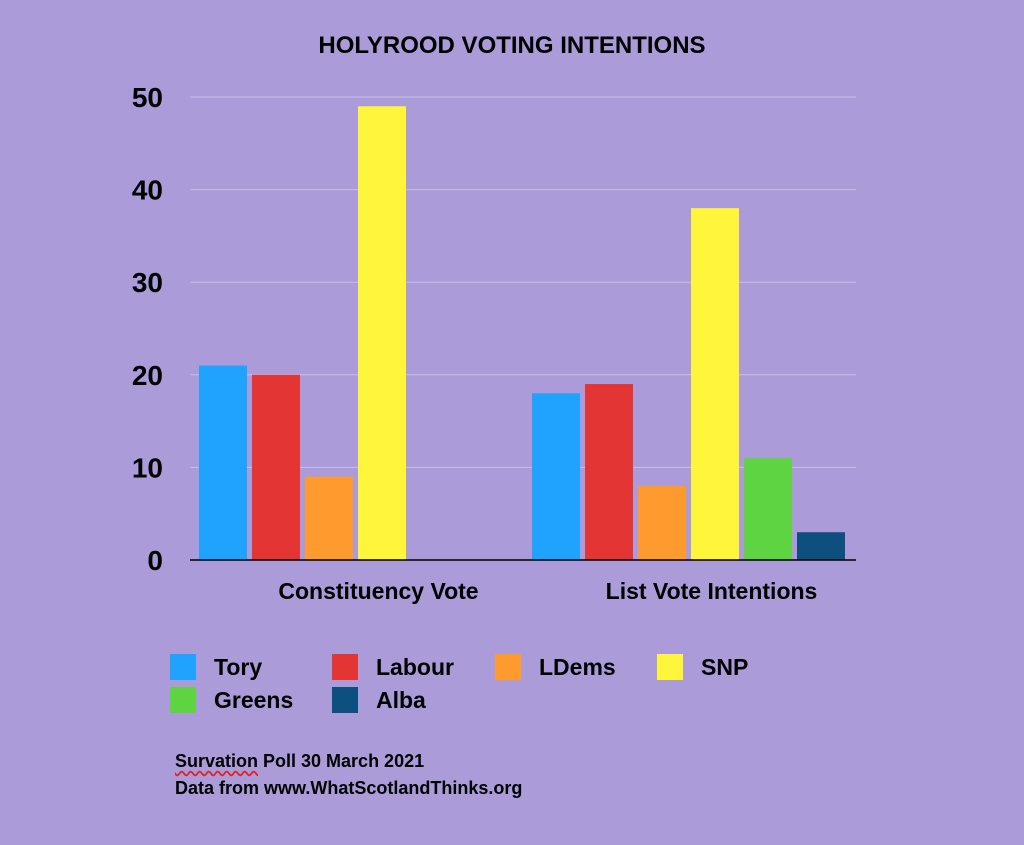 This screenshot has width=1024, height=845. Describe the element at coordinates (512, 45) in the screenshot. I see `chart-title: HOLYROOD VOTING INTENTIONS` at that location.